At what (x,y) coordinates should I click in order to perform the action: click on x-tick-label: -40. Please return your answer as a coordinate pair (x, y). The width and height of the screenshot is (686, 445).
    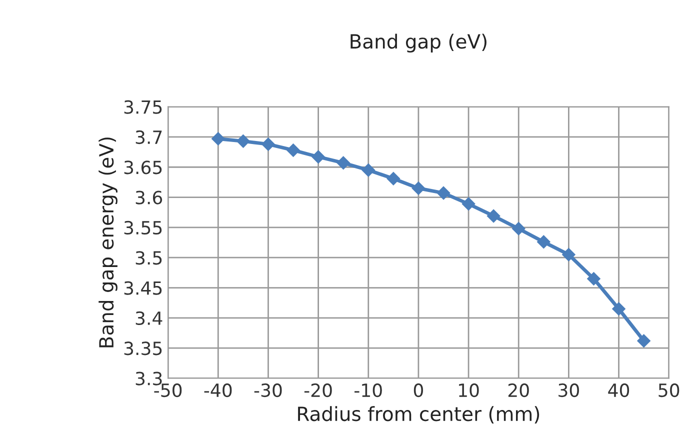
    Looking at the image, I should click on (218, 390).